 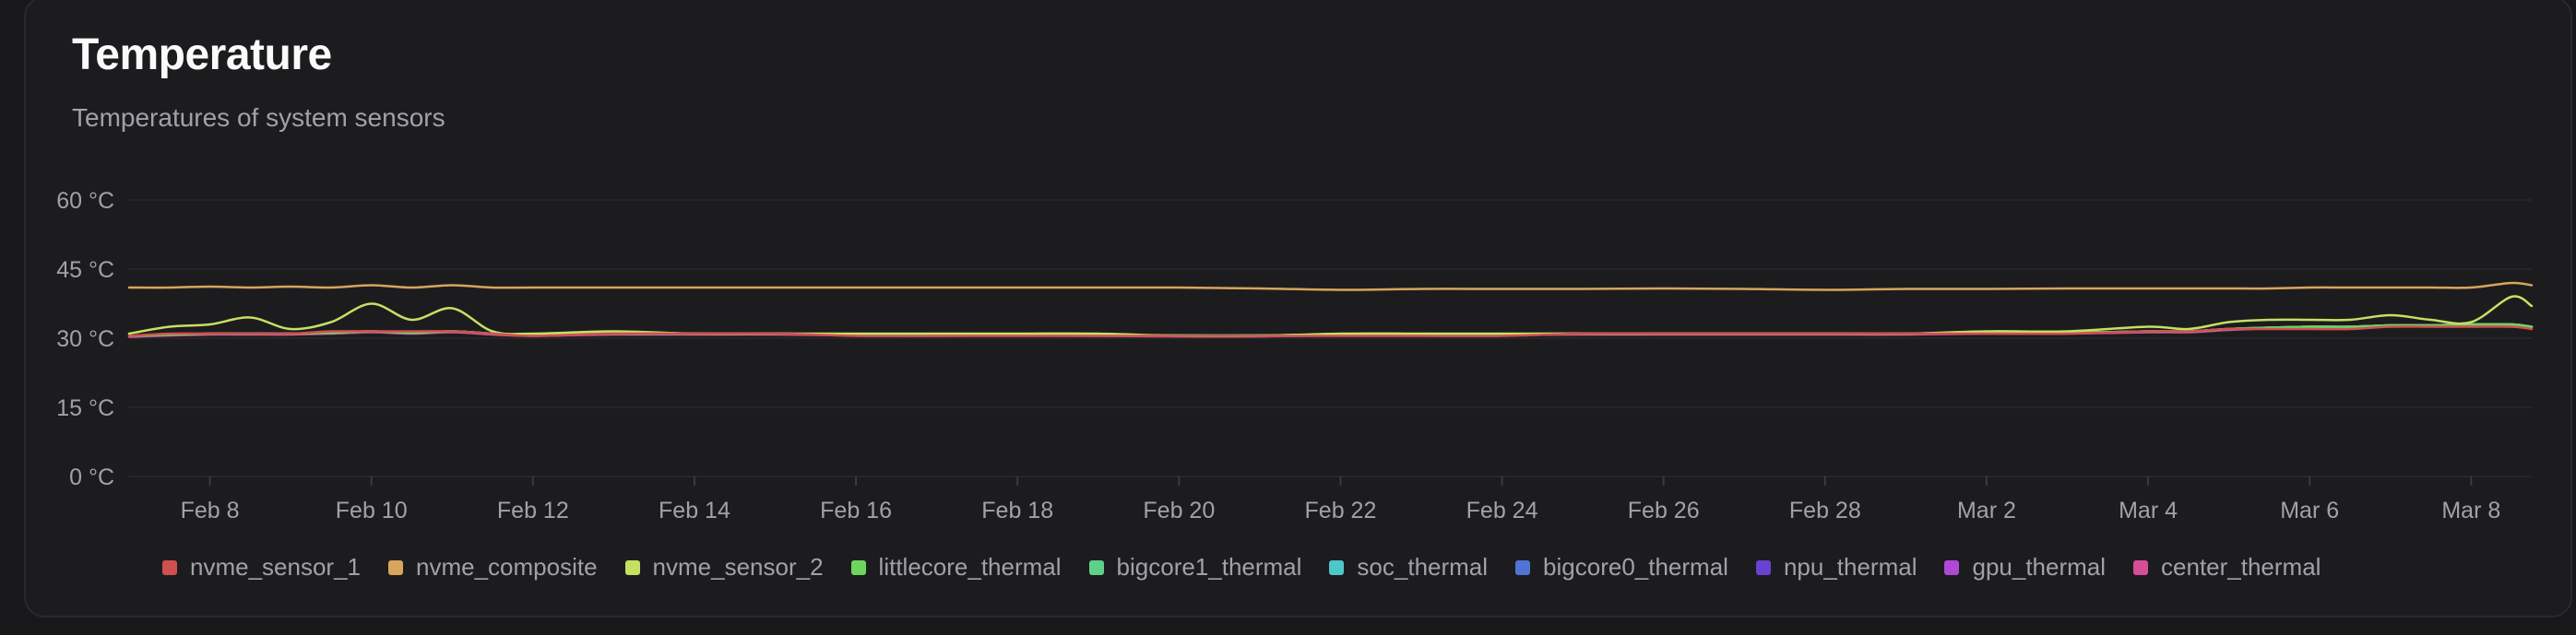 What do you see at coordinates (970, 567) in the screenshot?
I see `legend-label: littlecore_thermal` at bounding box center [970, 567].